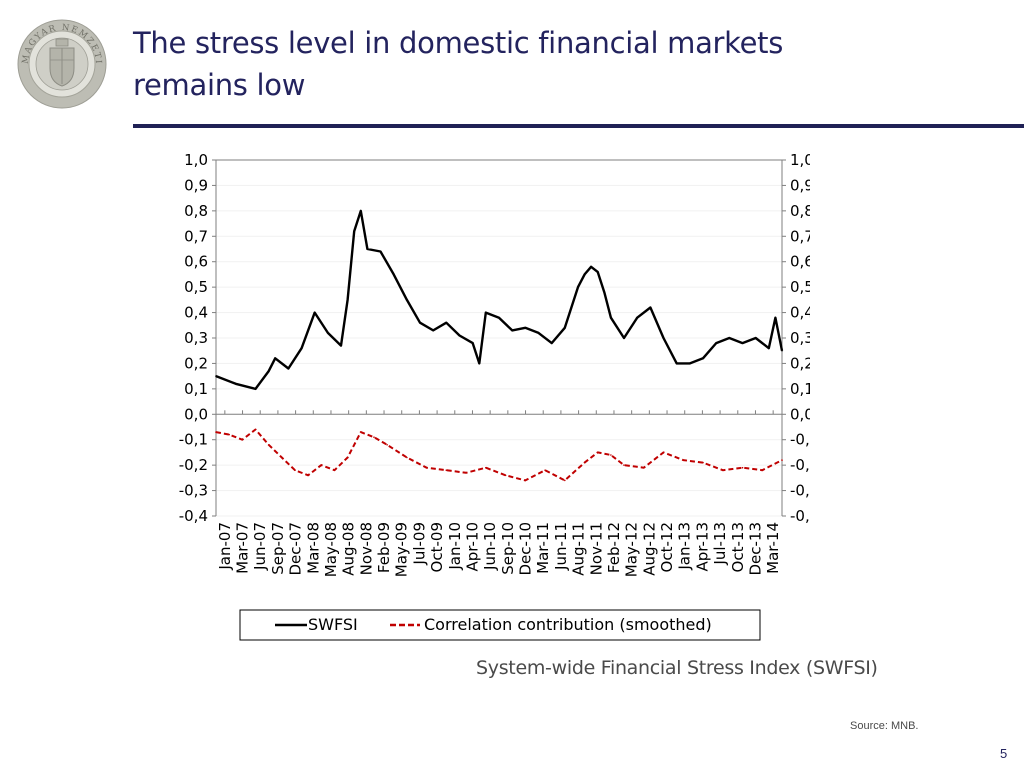 Image resolution: width=1024 pixels, height=768 pixels. I want to click on x-tick-label: Apr-13, so click(702, 547).